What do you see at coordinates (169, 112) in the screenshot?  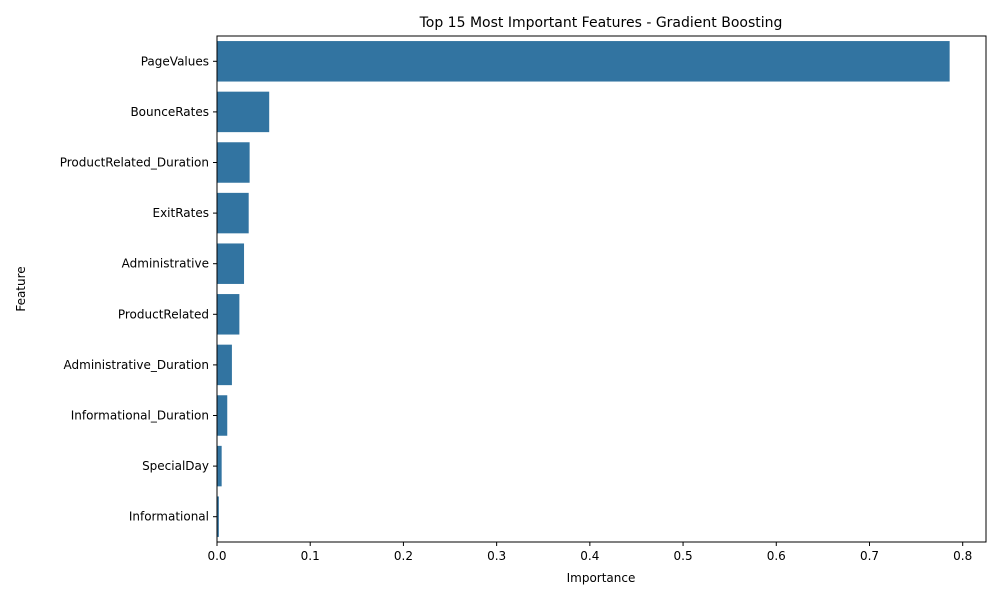 I see `y-tick-label: BounceRates` at bounding box center [169, 112].